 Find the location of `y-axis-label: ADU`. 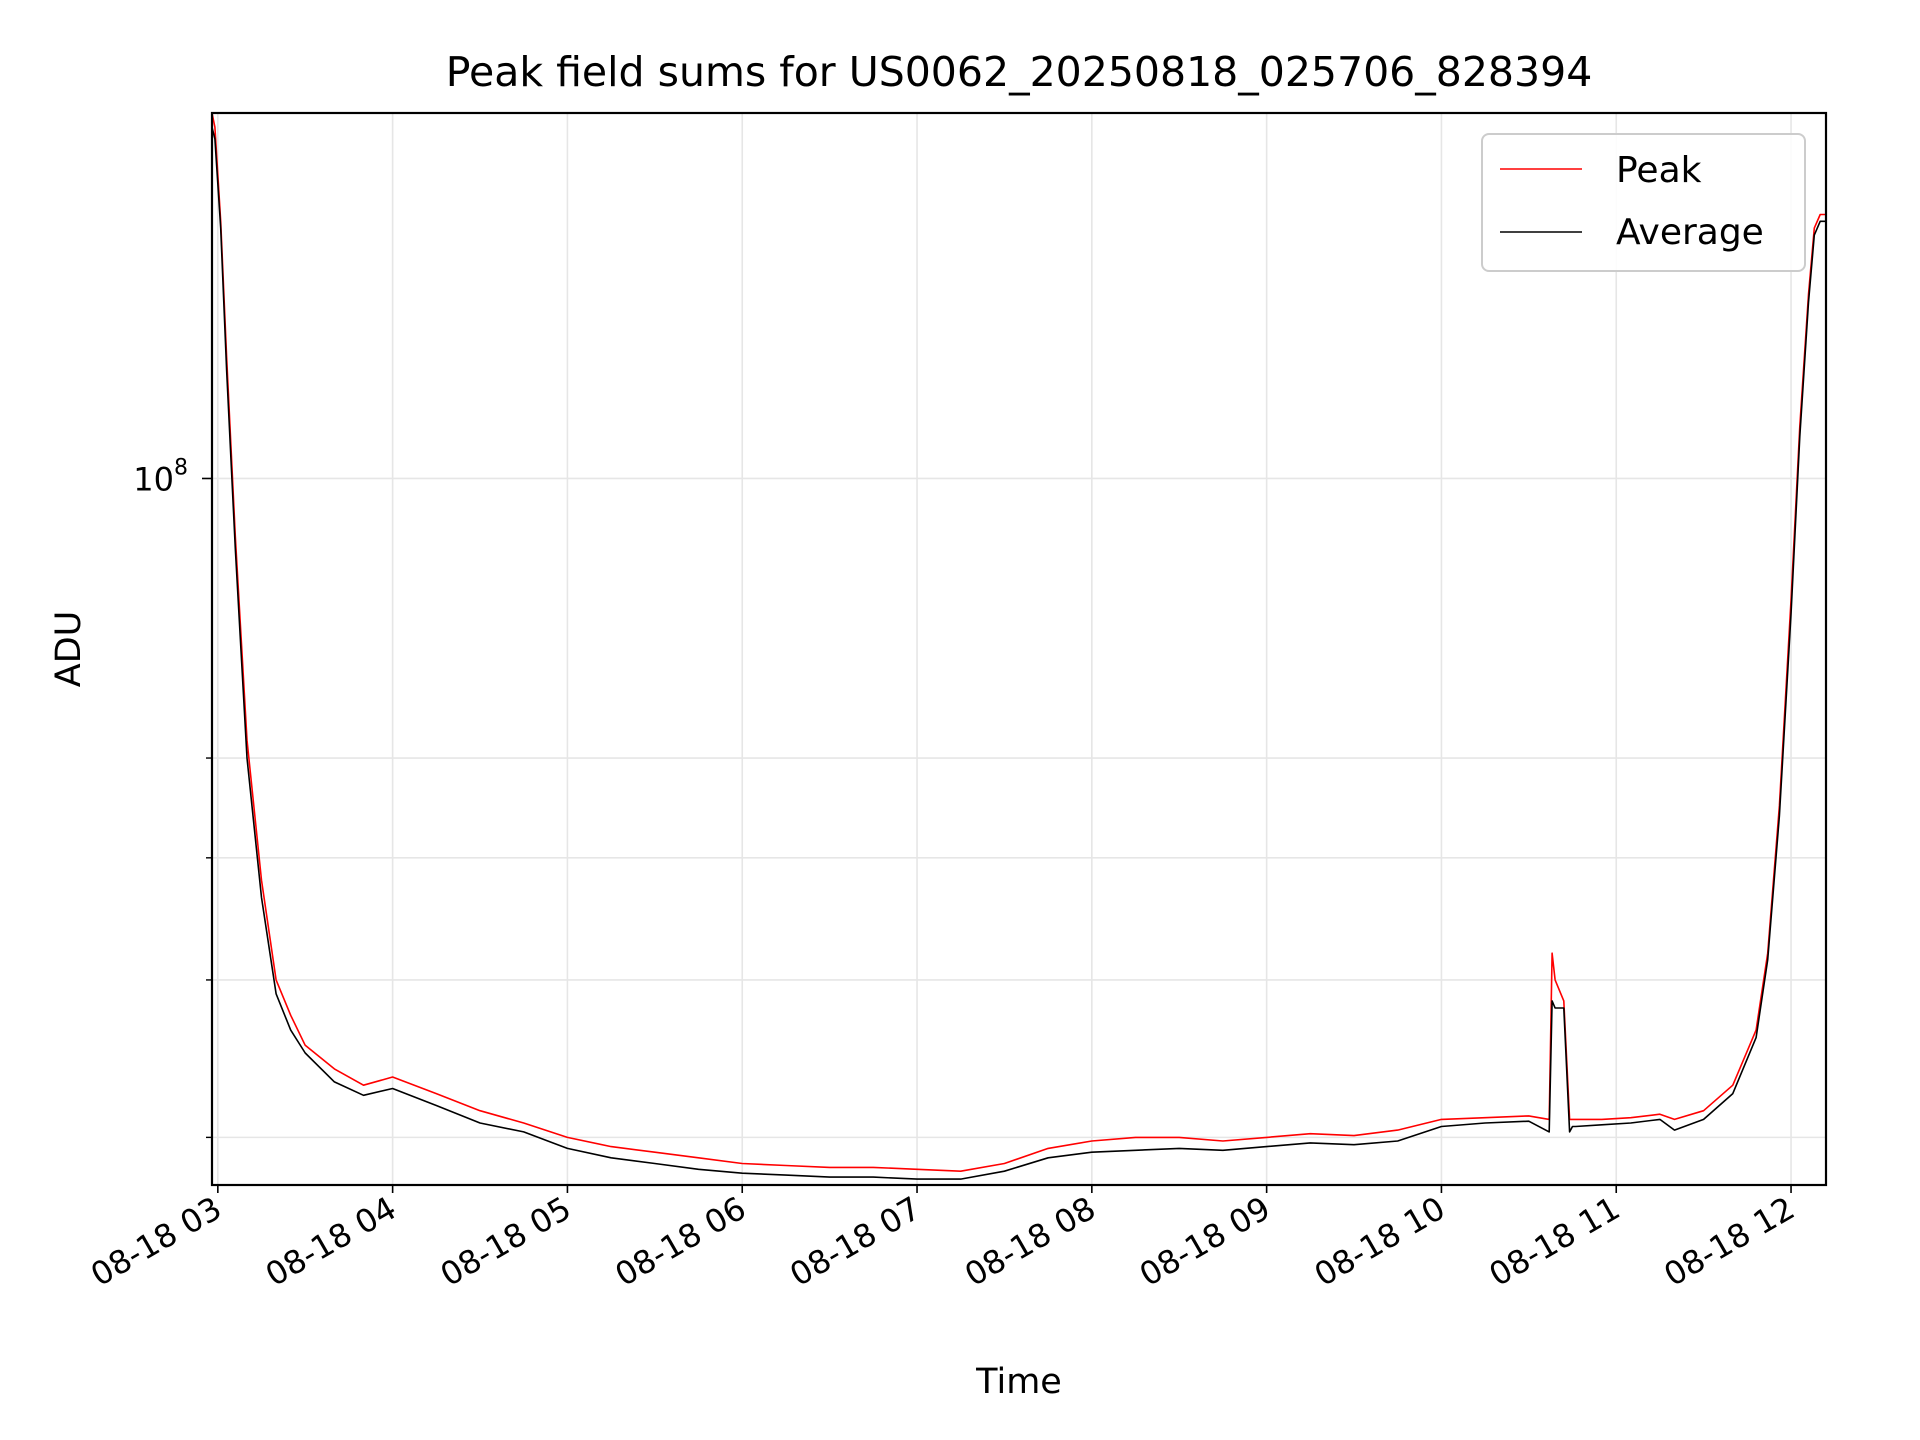

y-axis-label: ADU is located at coordinates (69, 649).